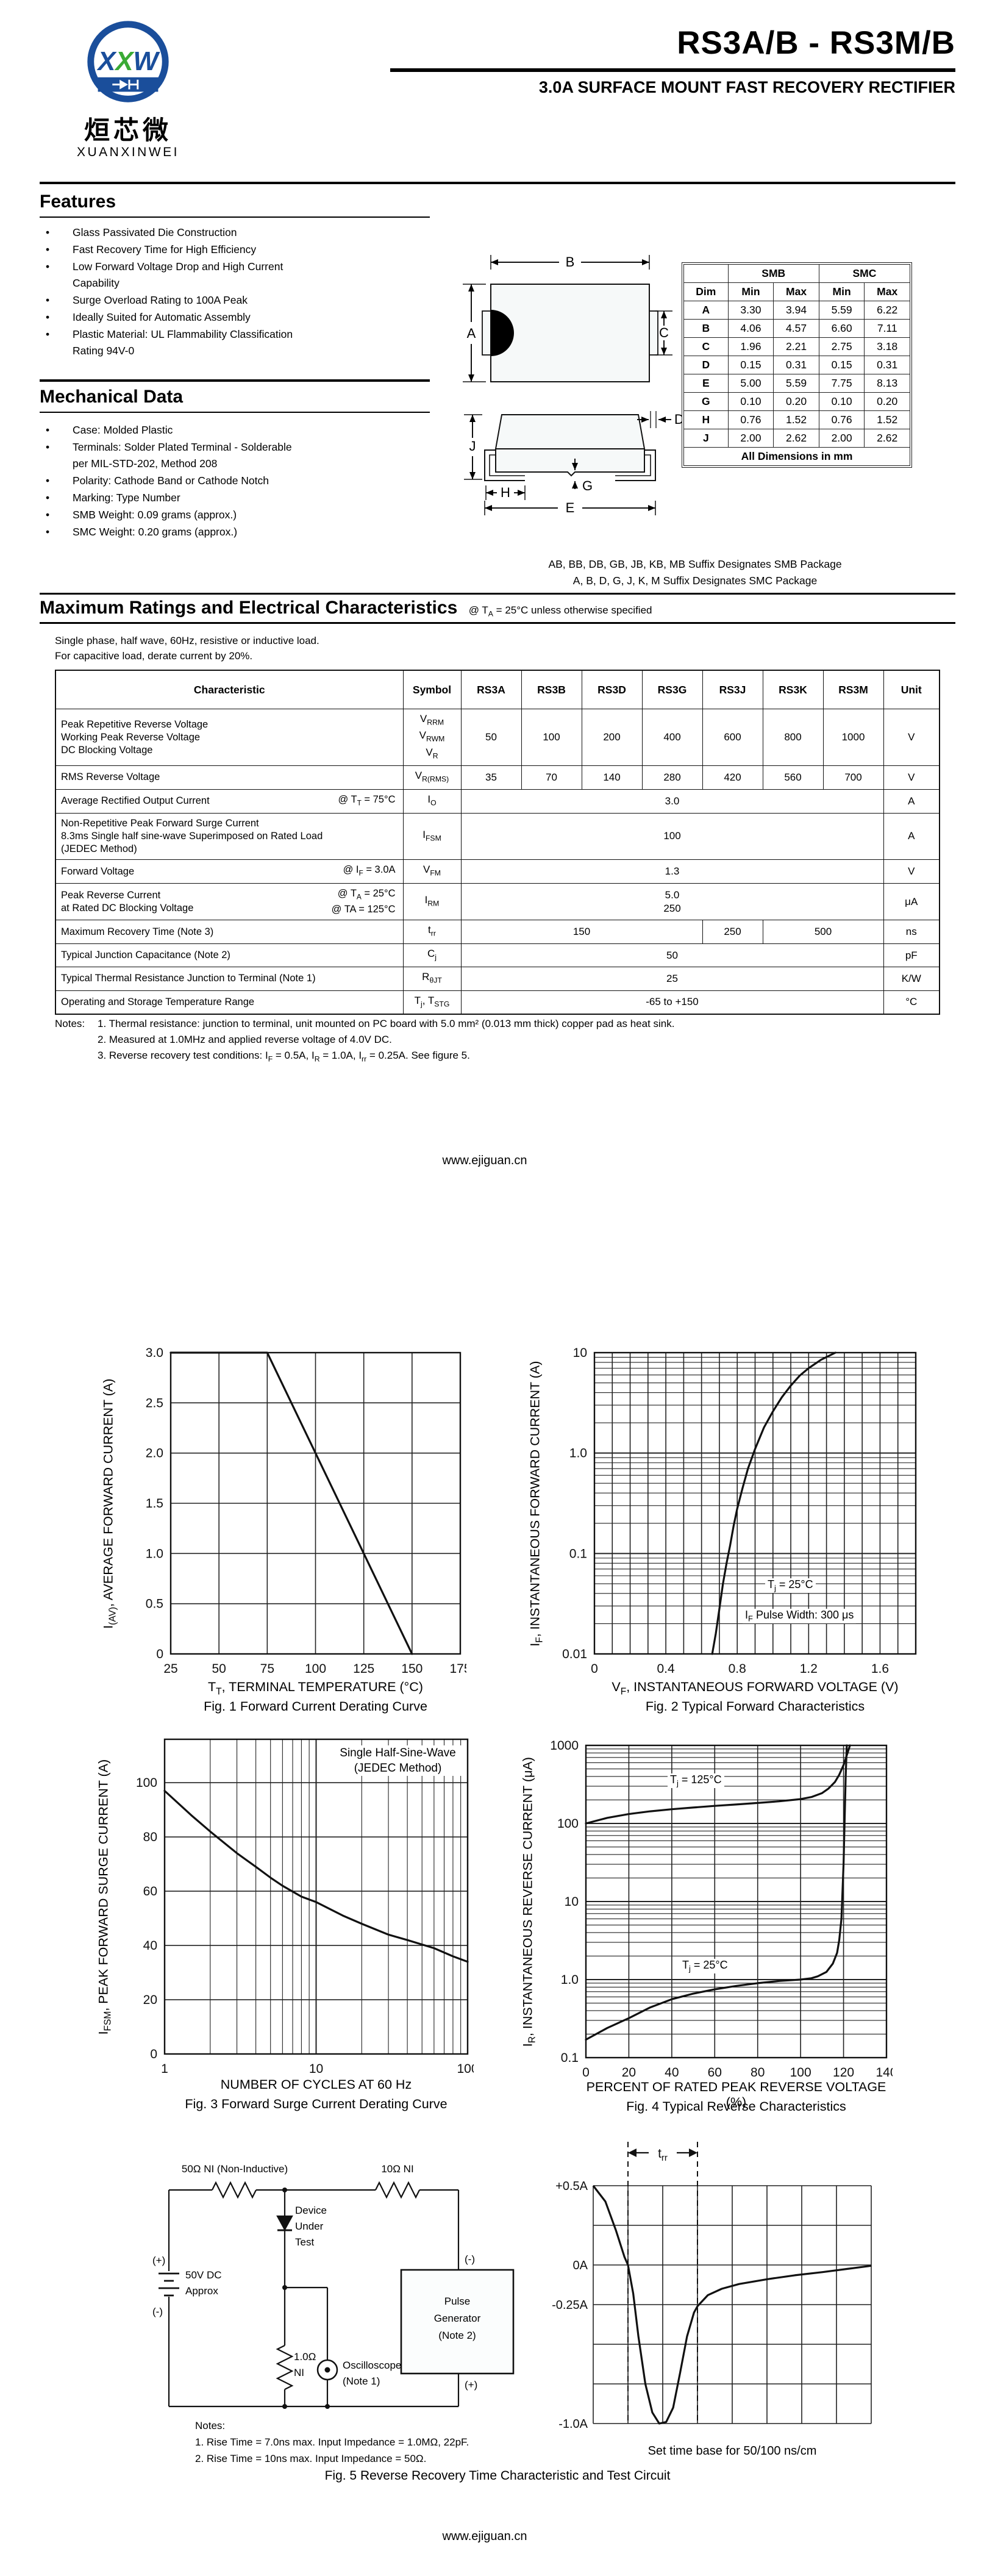  I want to click on svg-text: 1.2, so click(809, 1669).